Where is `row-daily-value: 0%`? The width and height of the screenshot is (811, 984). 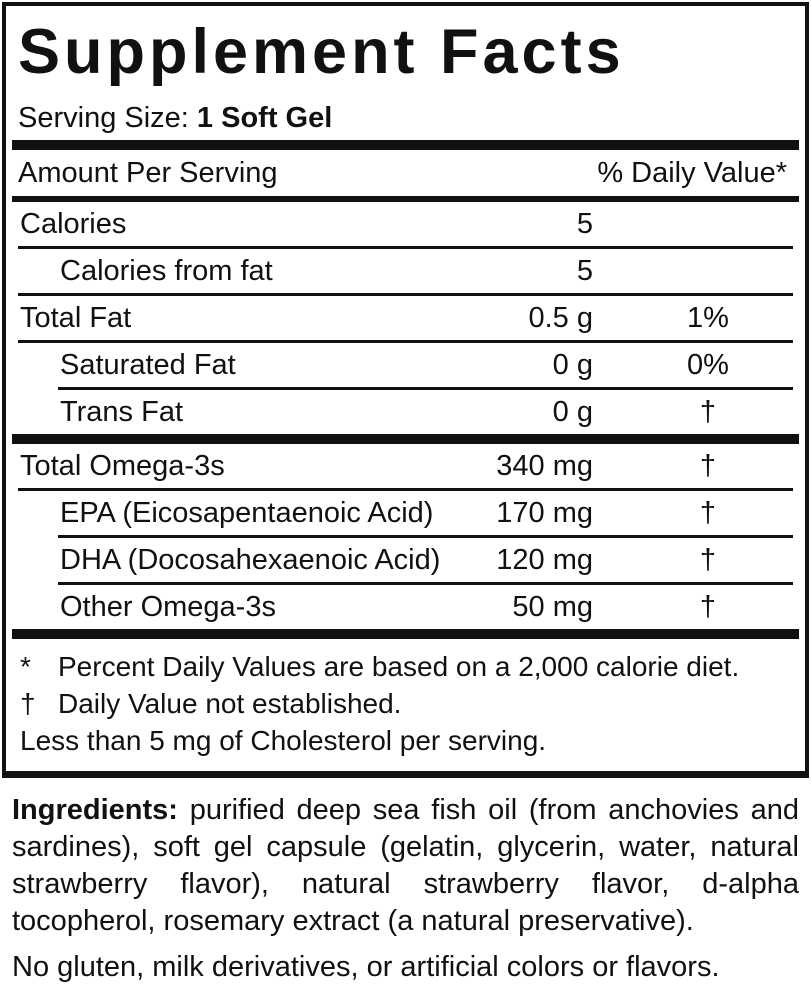
row-daily-value: 0% is located at coordinates (708, 364).